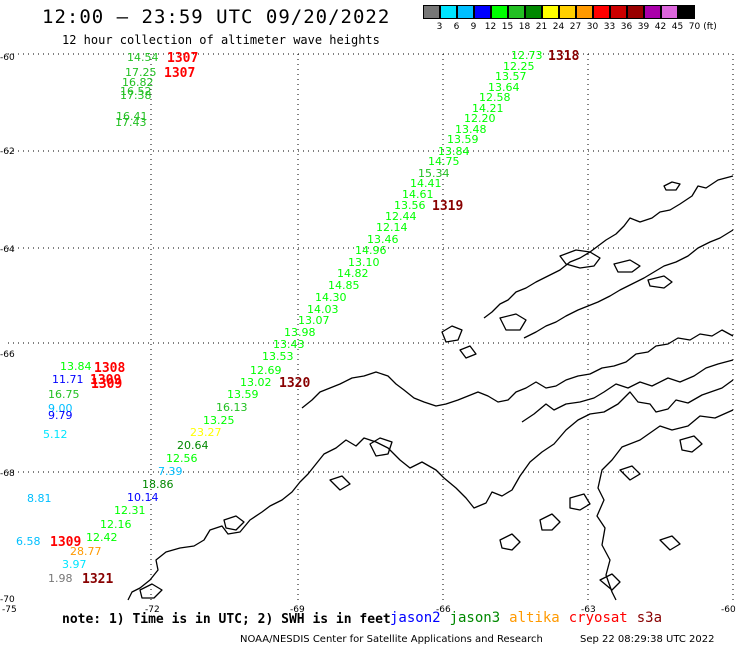  What do you see at coordinates (344, 285) in the screenshot?
I see `wave-height-value: 14.85` at bounding box center [344, 285].